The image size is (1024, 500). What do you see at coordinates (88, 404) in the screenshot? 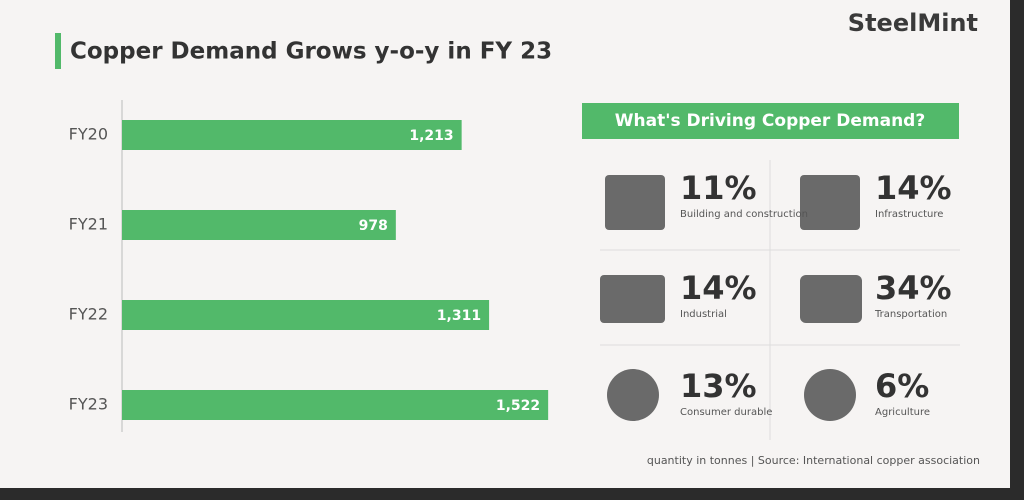
I see `y-tick-label: FY23` at bounding box center [88, 404].